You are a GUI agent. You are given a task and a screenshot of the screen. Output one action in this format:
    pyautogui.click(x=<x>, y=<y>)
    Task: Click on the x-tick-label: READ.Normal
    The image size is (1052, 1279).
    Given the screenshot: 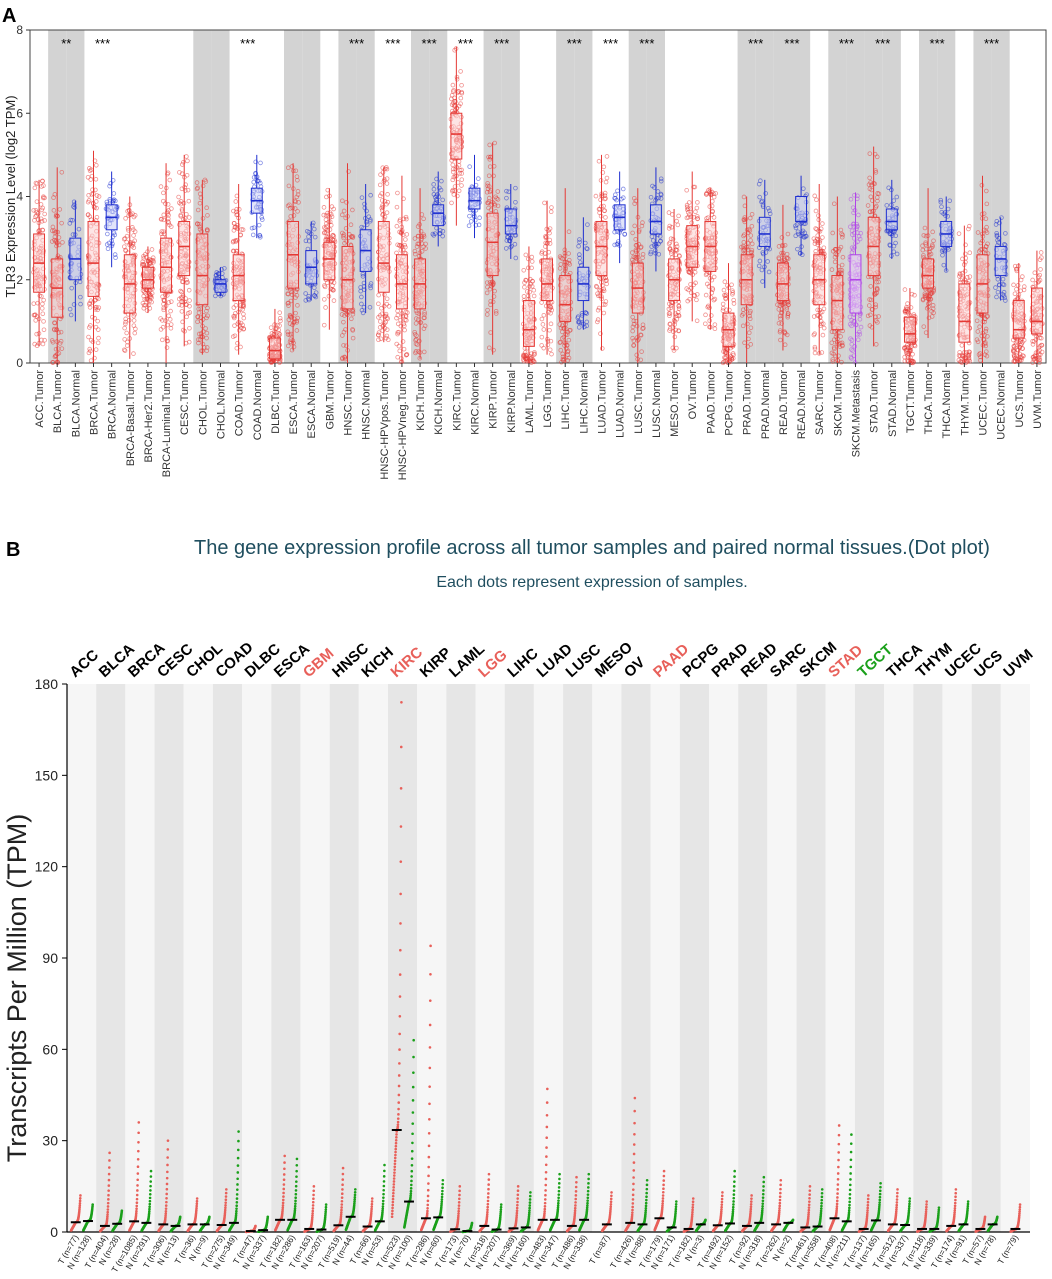 What is the action you would take?
    pyautogui.click(x=802, y=404)
    